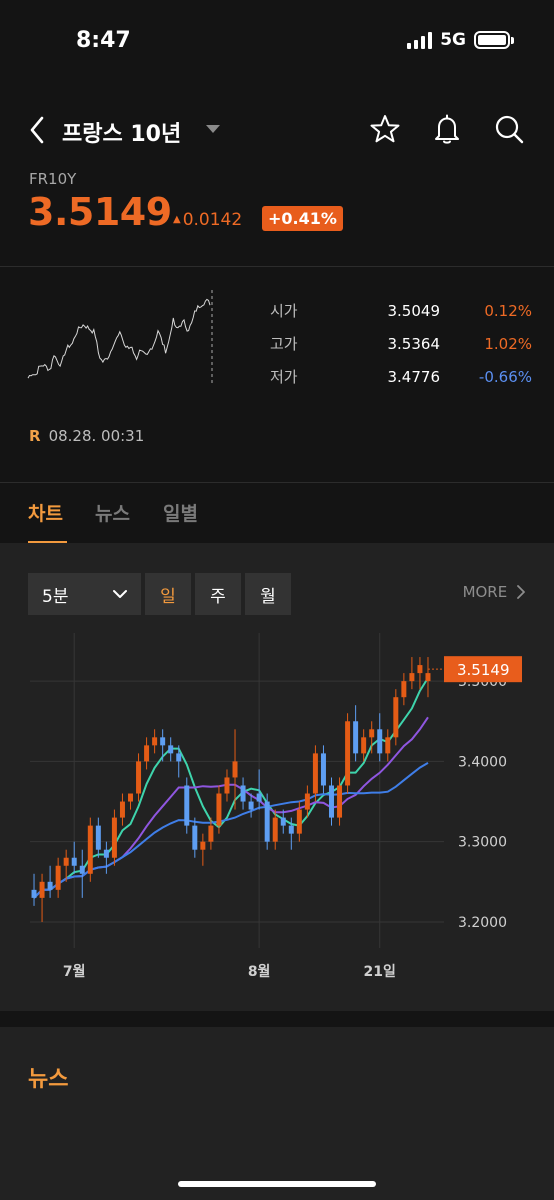  Describe the element at coordinates (213, 129) in the screenshot. I see `dropdown-caret-icon` at that location.